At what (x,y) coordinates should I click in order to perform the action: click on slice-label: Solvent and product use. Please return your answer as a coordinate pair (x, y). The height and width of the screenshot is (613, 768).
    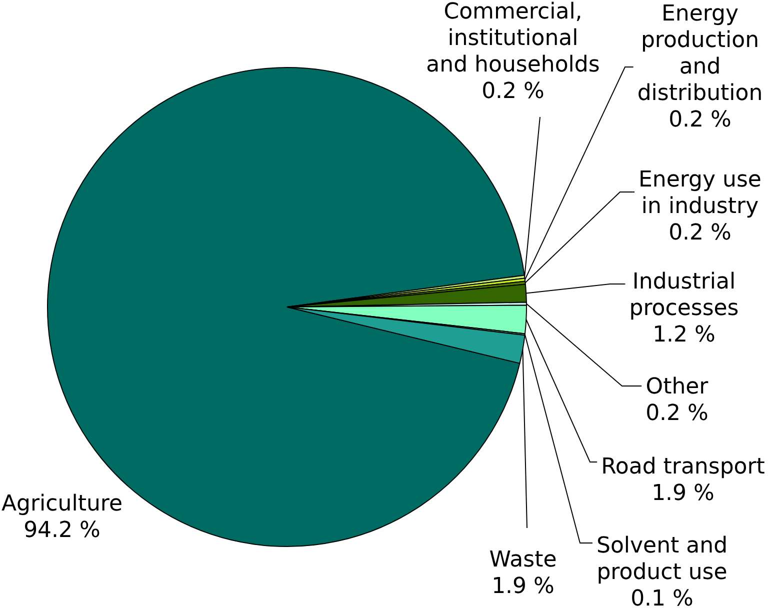
    Looking at the image, I should click on (662, 560).